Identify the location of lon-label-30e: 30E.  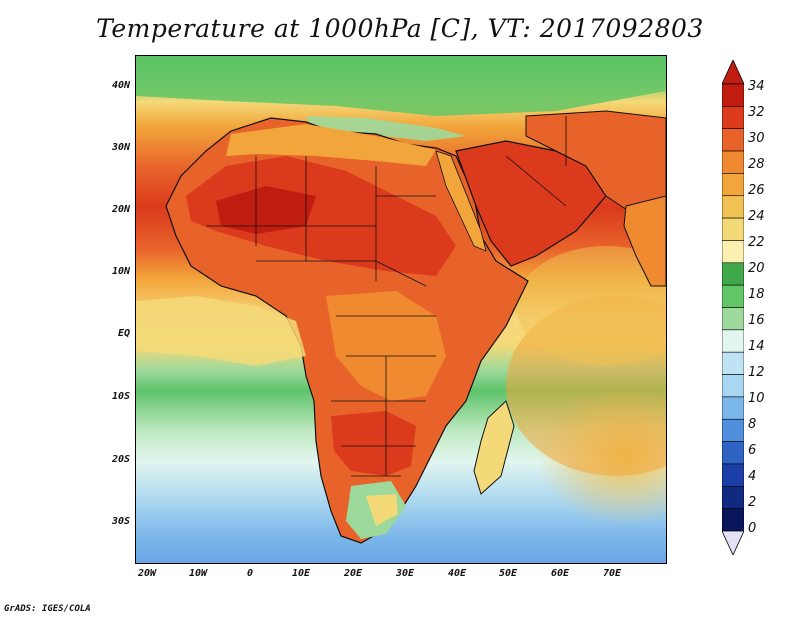
(405, 573).